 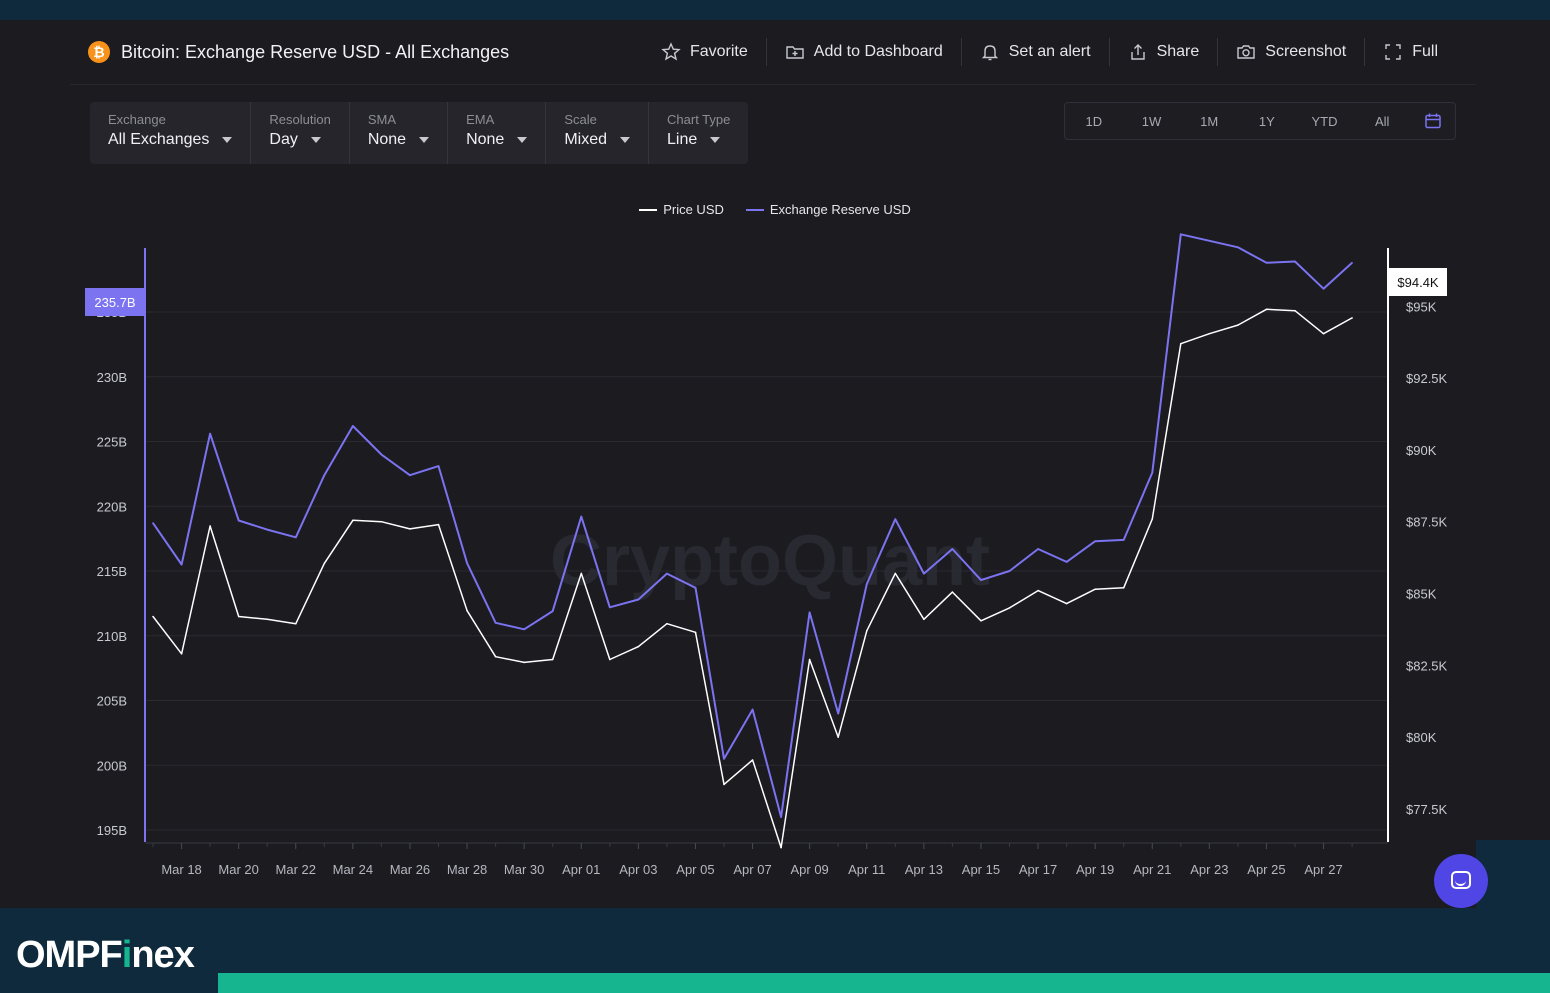 What do you see at coordinates (1094, 121) in the screenshot?
I see `range-1d-button: 1D` at bounding box center [1094, 121].